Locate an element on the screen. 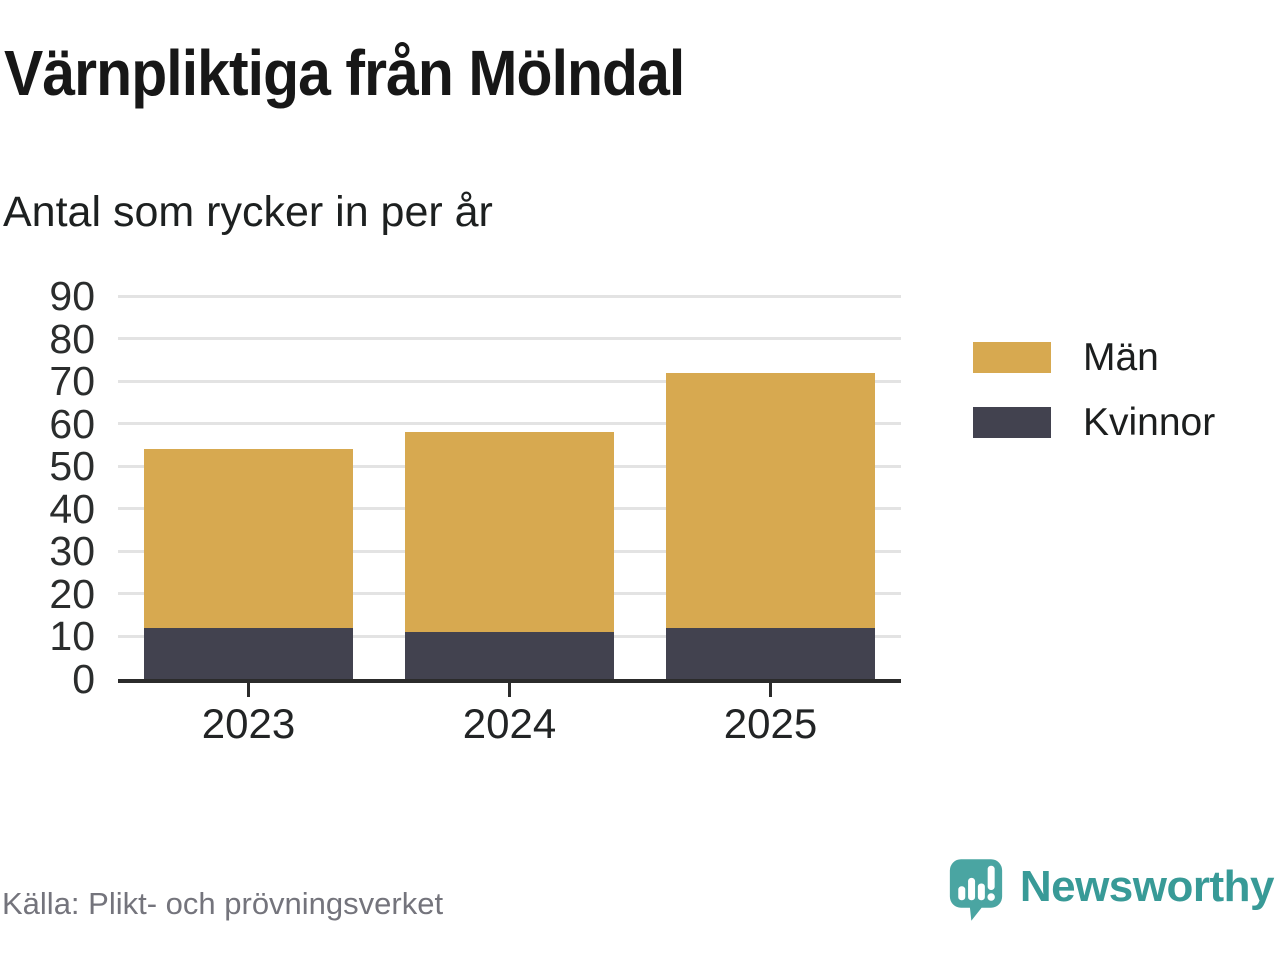 This screenshot has width=1280, height=960. legend: Män Kvinnor is located at coordinates (1094, 403).